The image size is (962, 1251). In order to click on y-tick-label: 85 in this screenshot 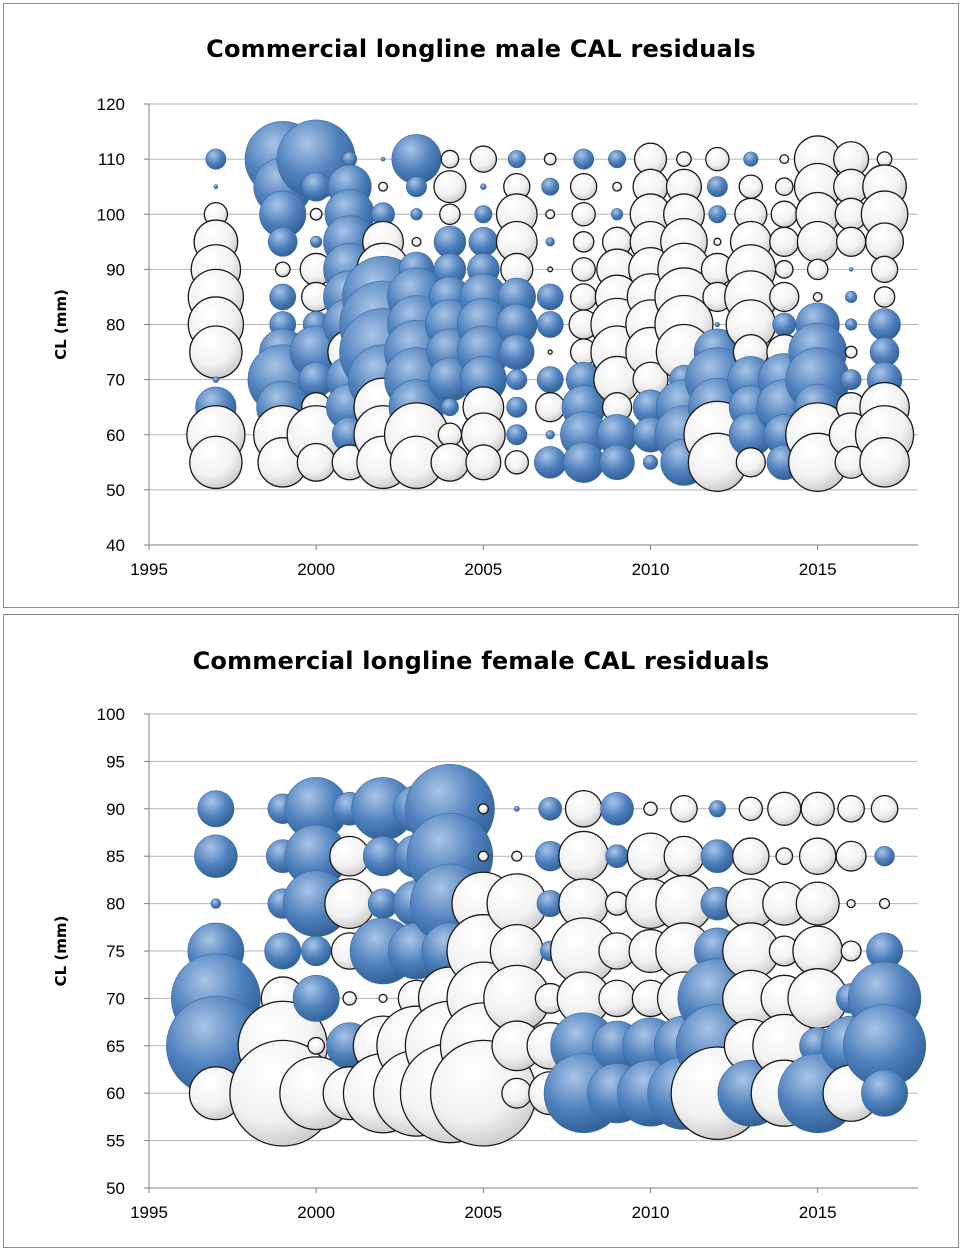, I will do `click(115, 856)`.